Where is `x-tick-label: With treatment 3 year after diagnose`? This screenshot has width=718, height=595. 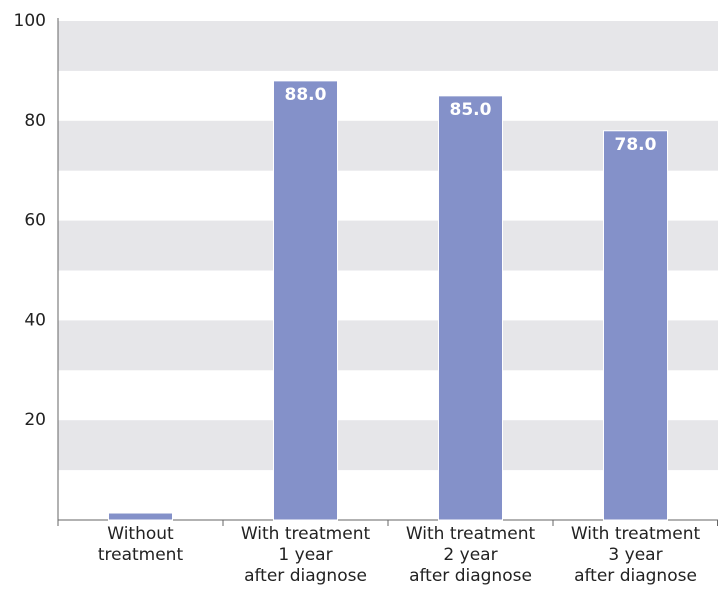 x-tick-label: With treatment 3 year after diagnose is located at coordinates (635, 555).